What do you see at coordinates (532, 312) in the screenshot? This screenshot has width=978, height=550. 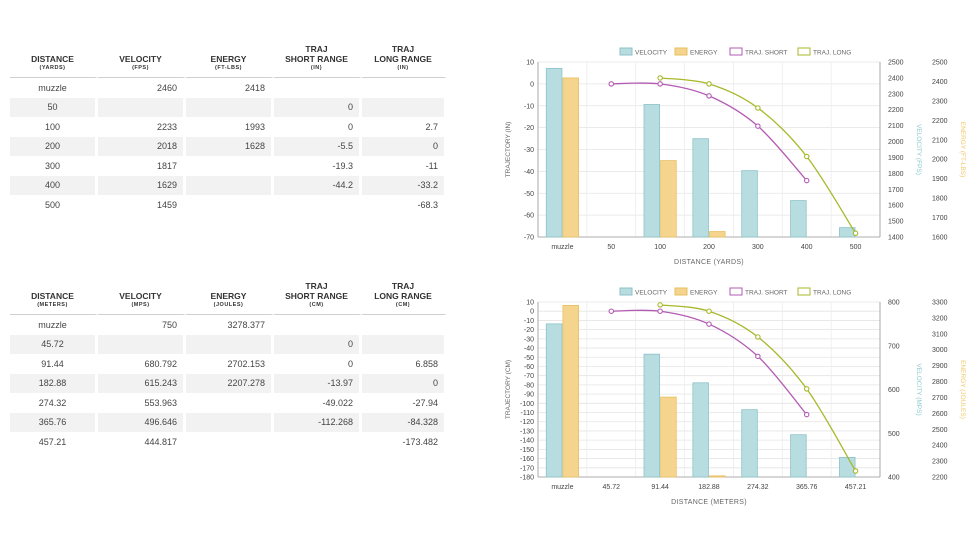 I see `y-tick-label-left: 0` at bounding box center [532, 312].